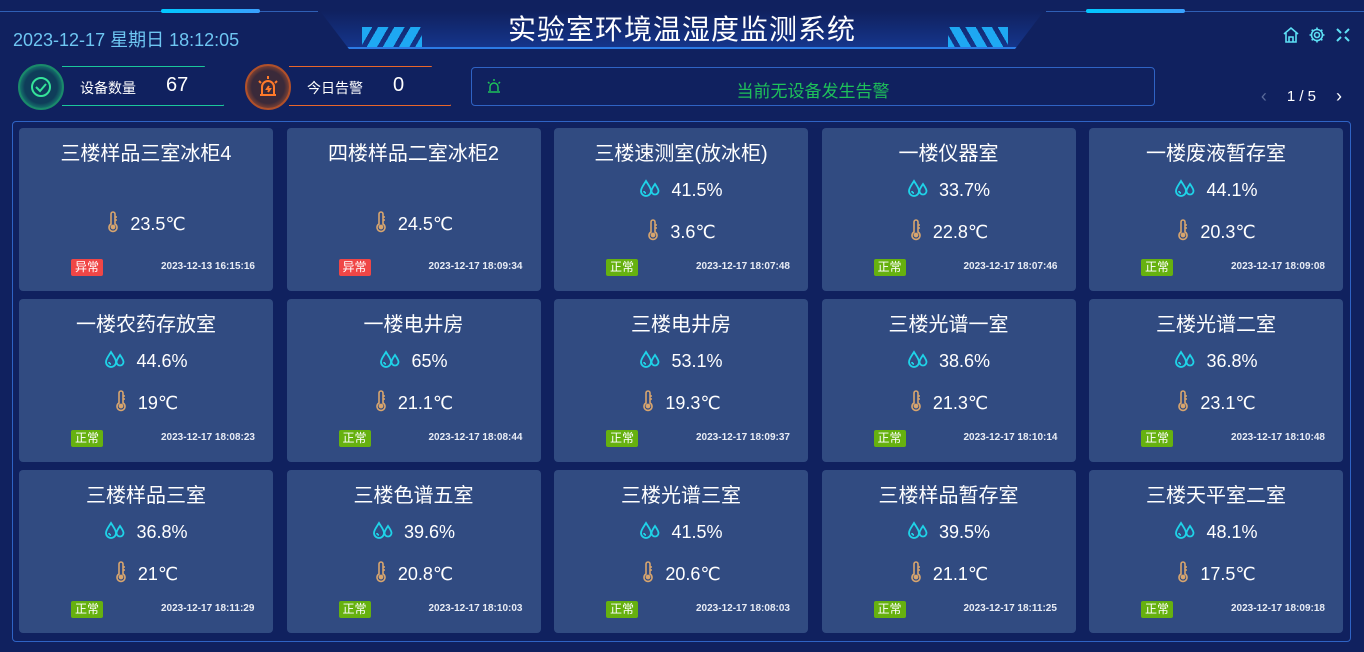 Image resolution: width=1364 pixels, height=652 pixels. I want to click on temperature-row: 19.3℃, so click(681, 403).